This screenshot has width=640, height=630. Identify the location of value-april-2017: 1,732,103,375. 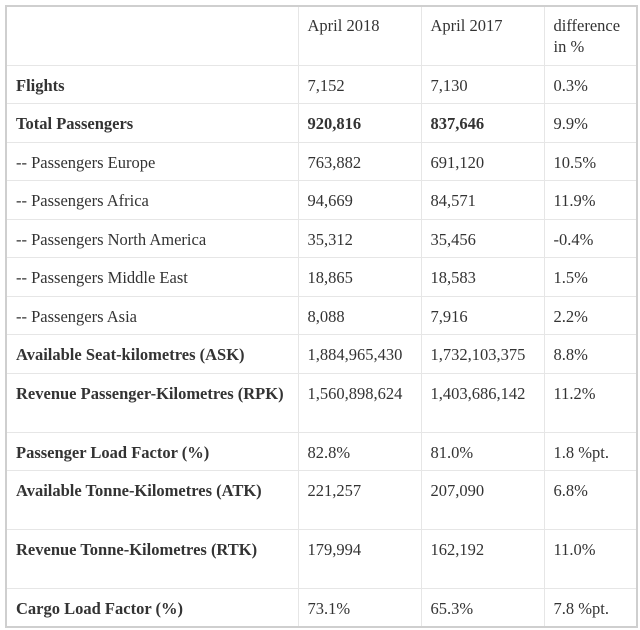
(482, 354).